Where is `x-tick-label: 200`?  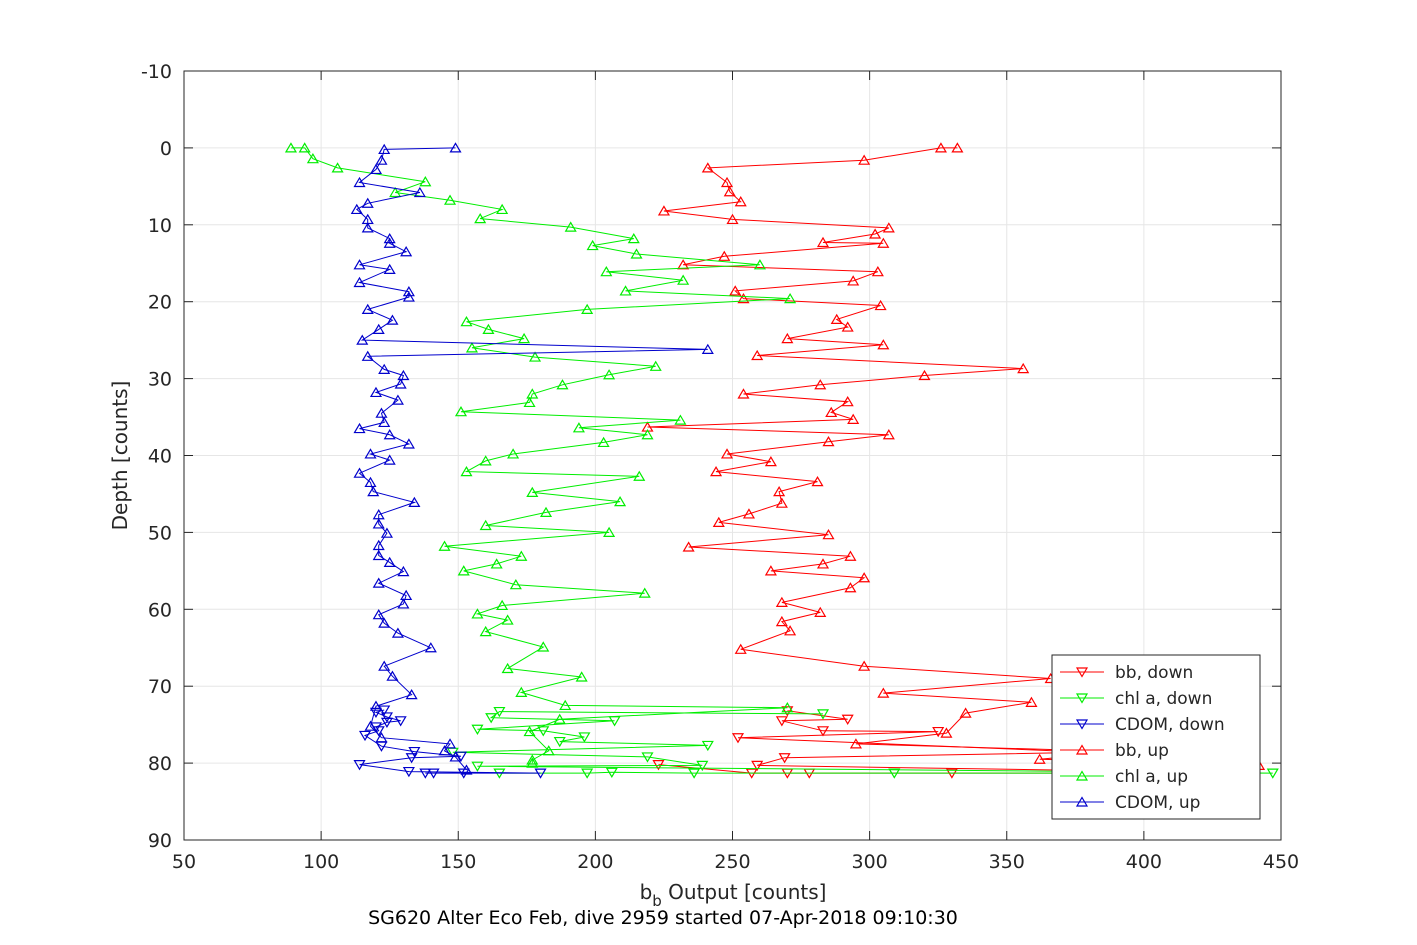
x-tick-label: 200 is located at coordinates (595, 862).